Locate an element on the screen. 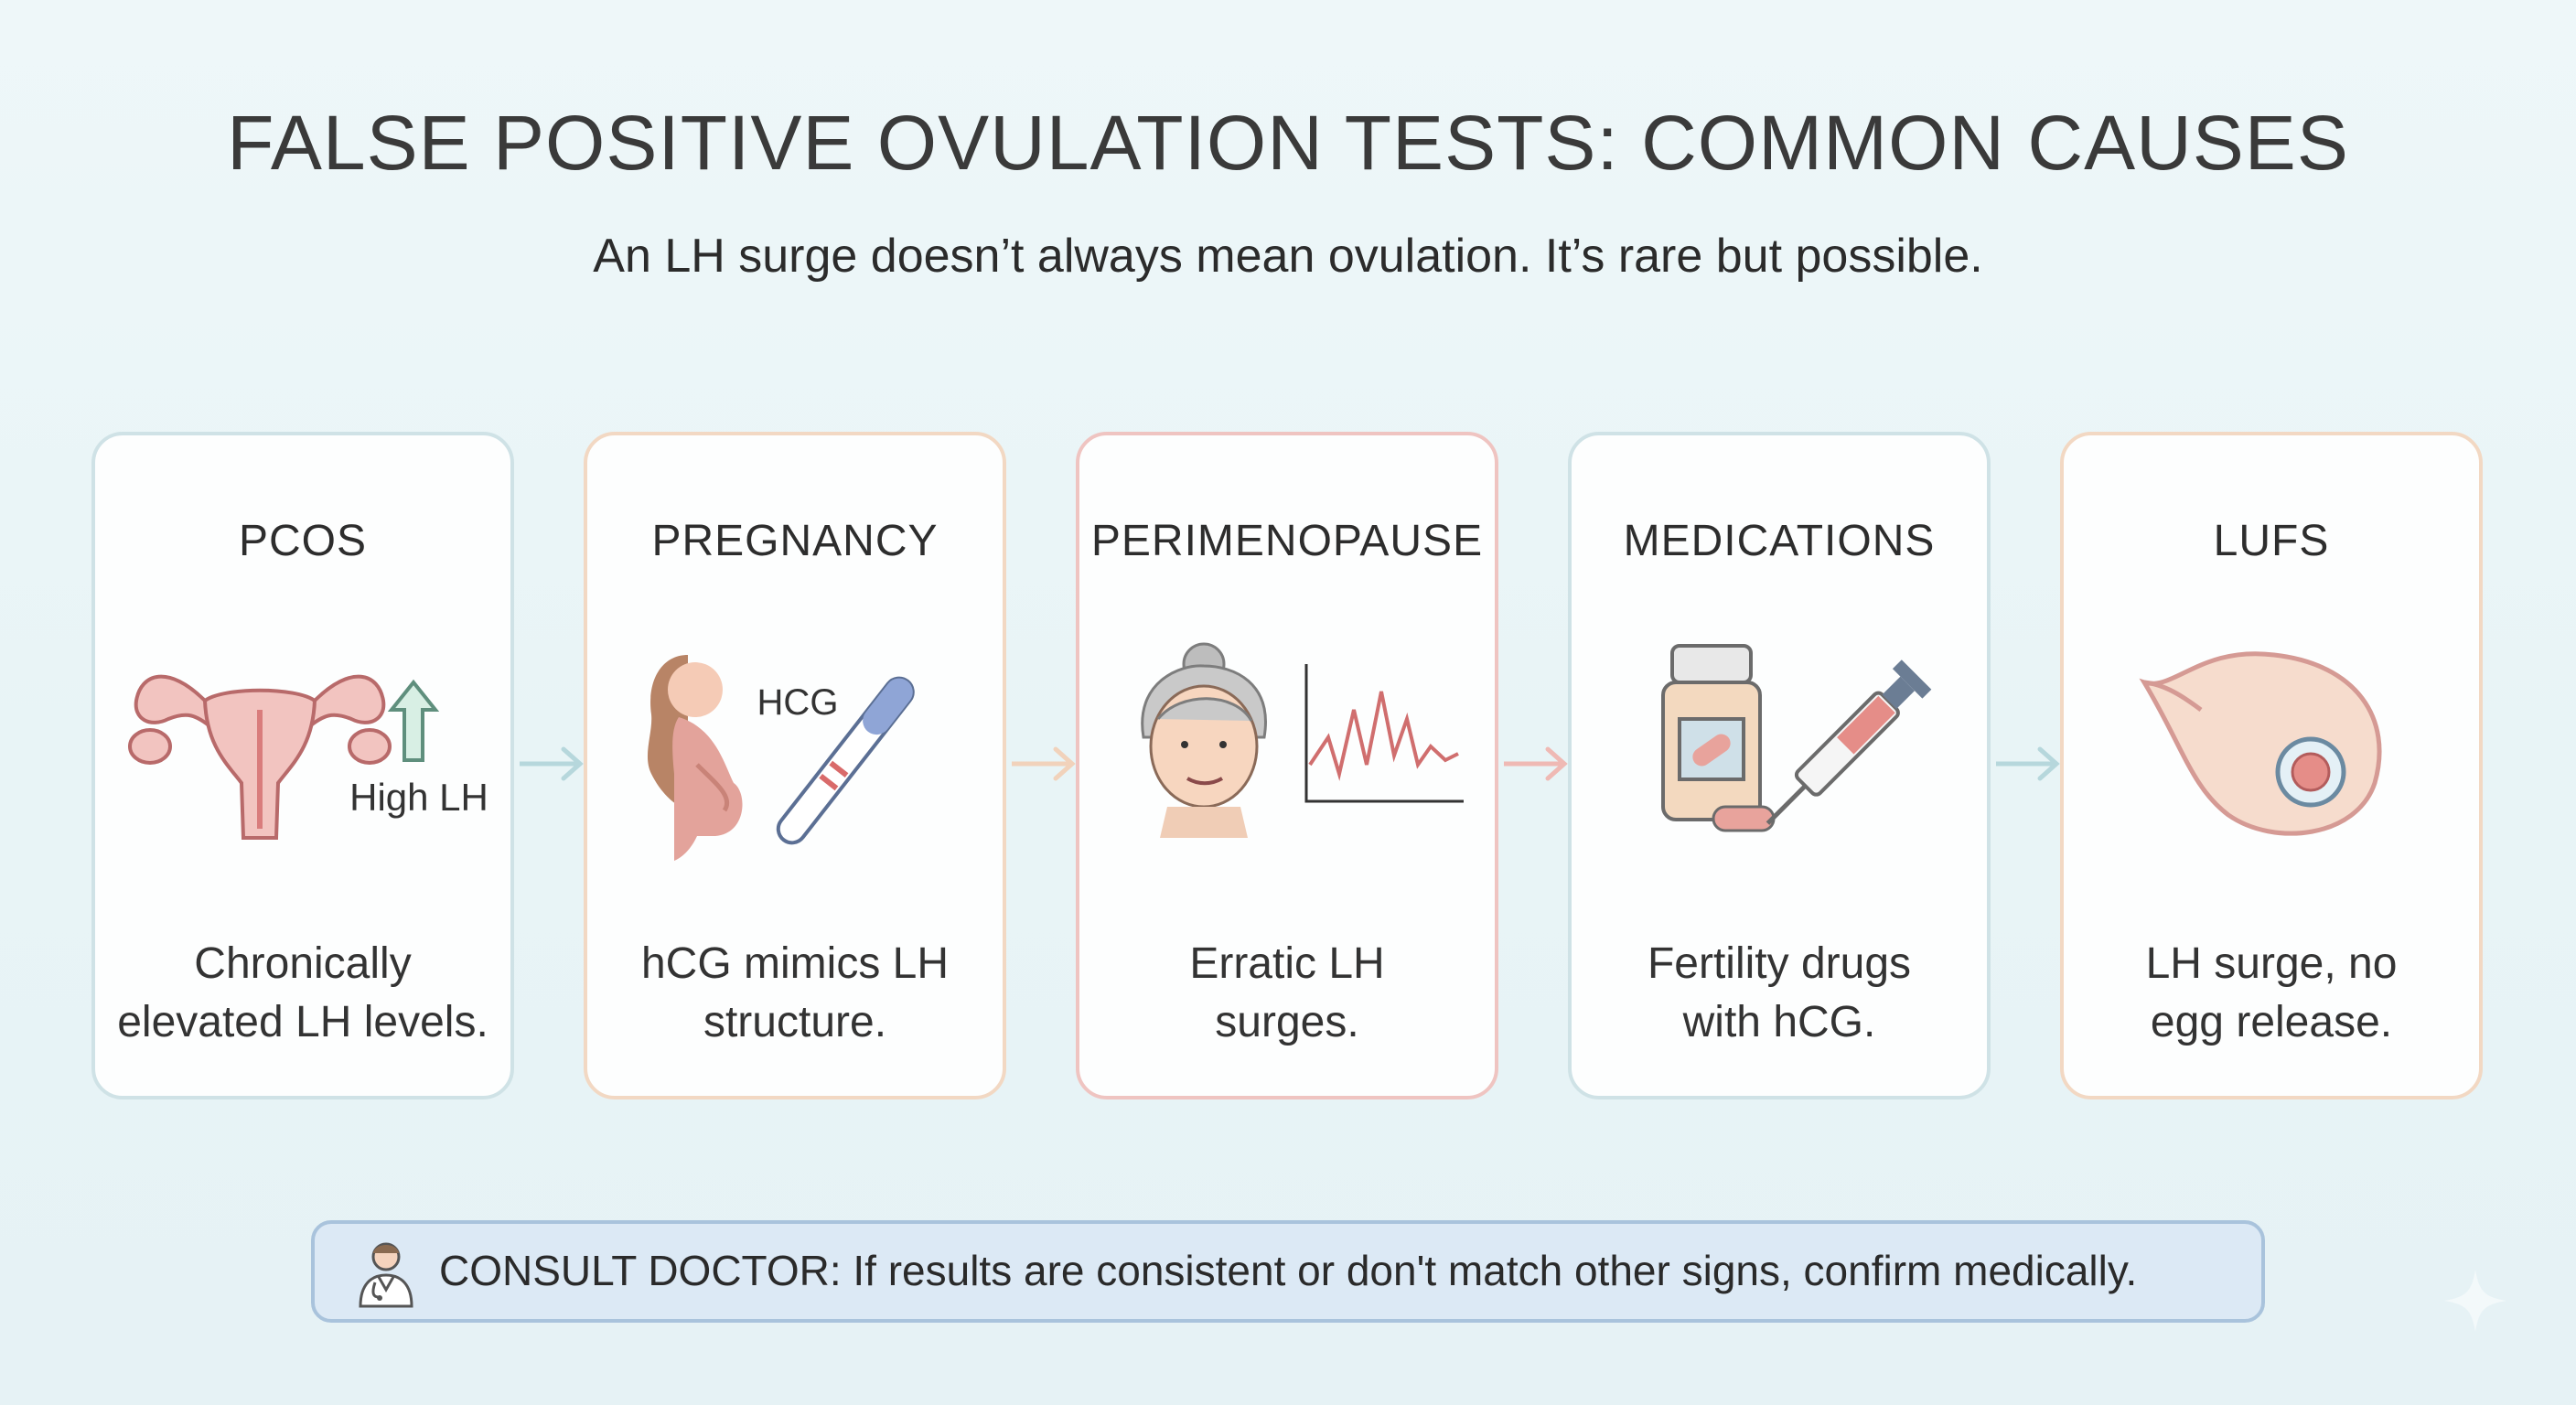  card-medications: MEDICATIONS Fertility drugs with hCG. is located at coordinates (1780, 765).